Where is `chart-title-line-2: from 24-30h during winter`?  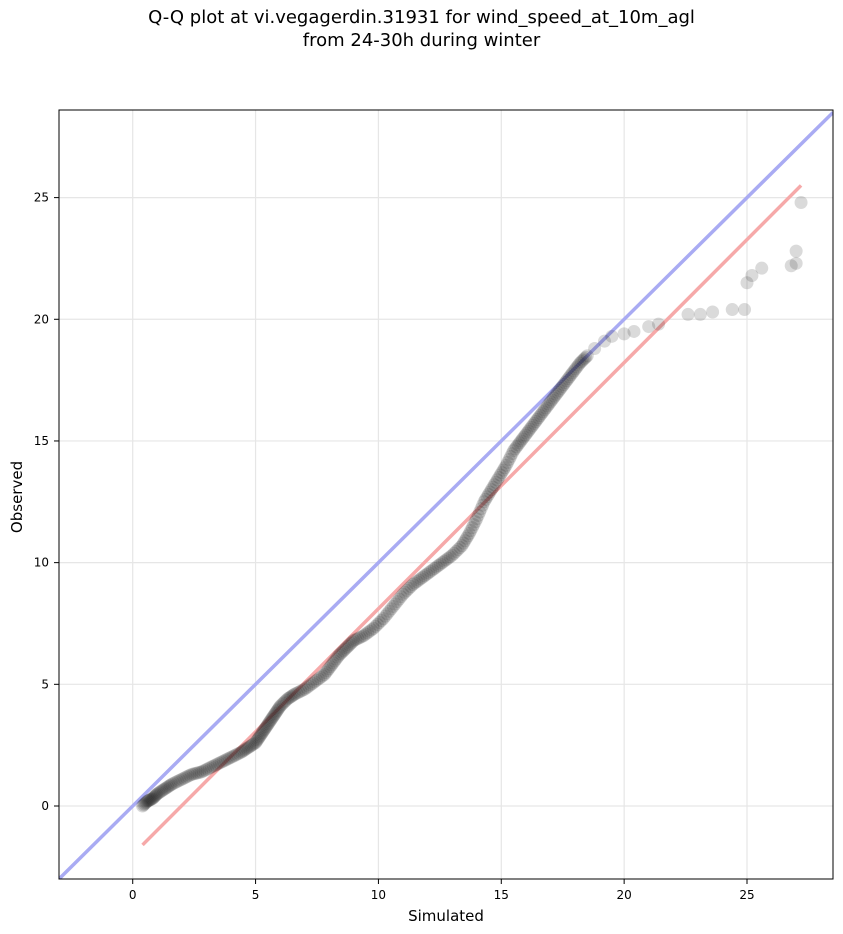
chart-title-line-2: from 24-30h during winter is located at coordinates (421, 40).